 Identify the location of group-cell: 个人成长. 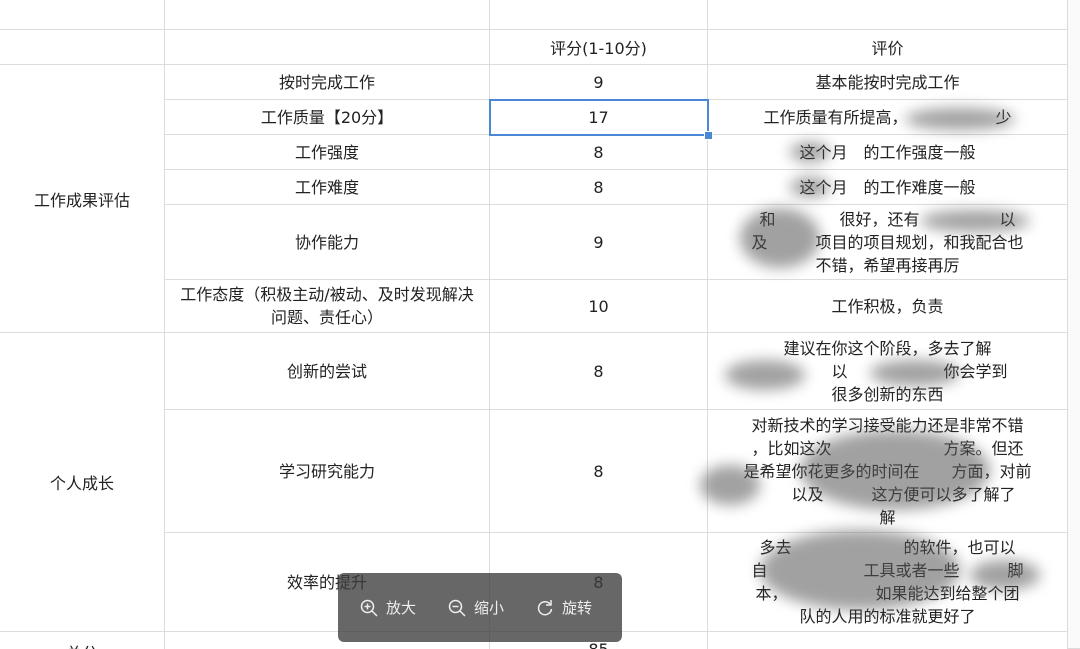
(82, 482).